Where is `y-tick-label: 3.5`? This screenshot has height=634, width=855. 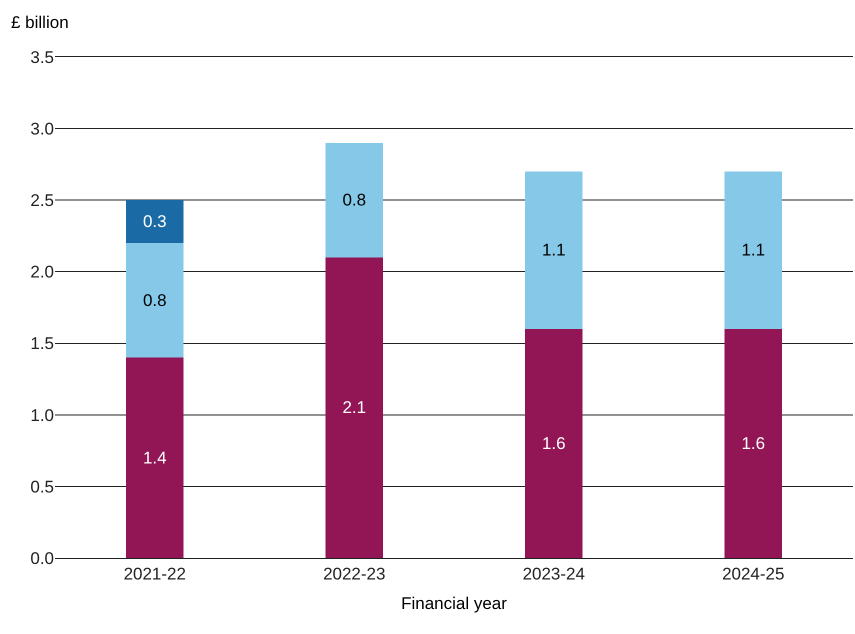 y-tick-label: 3.5 is located at coordinates (42, 57).